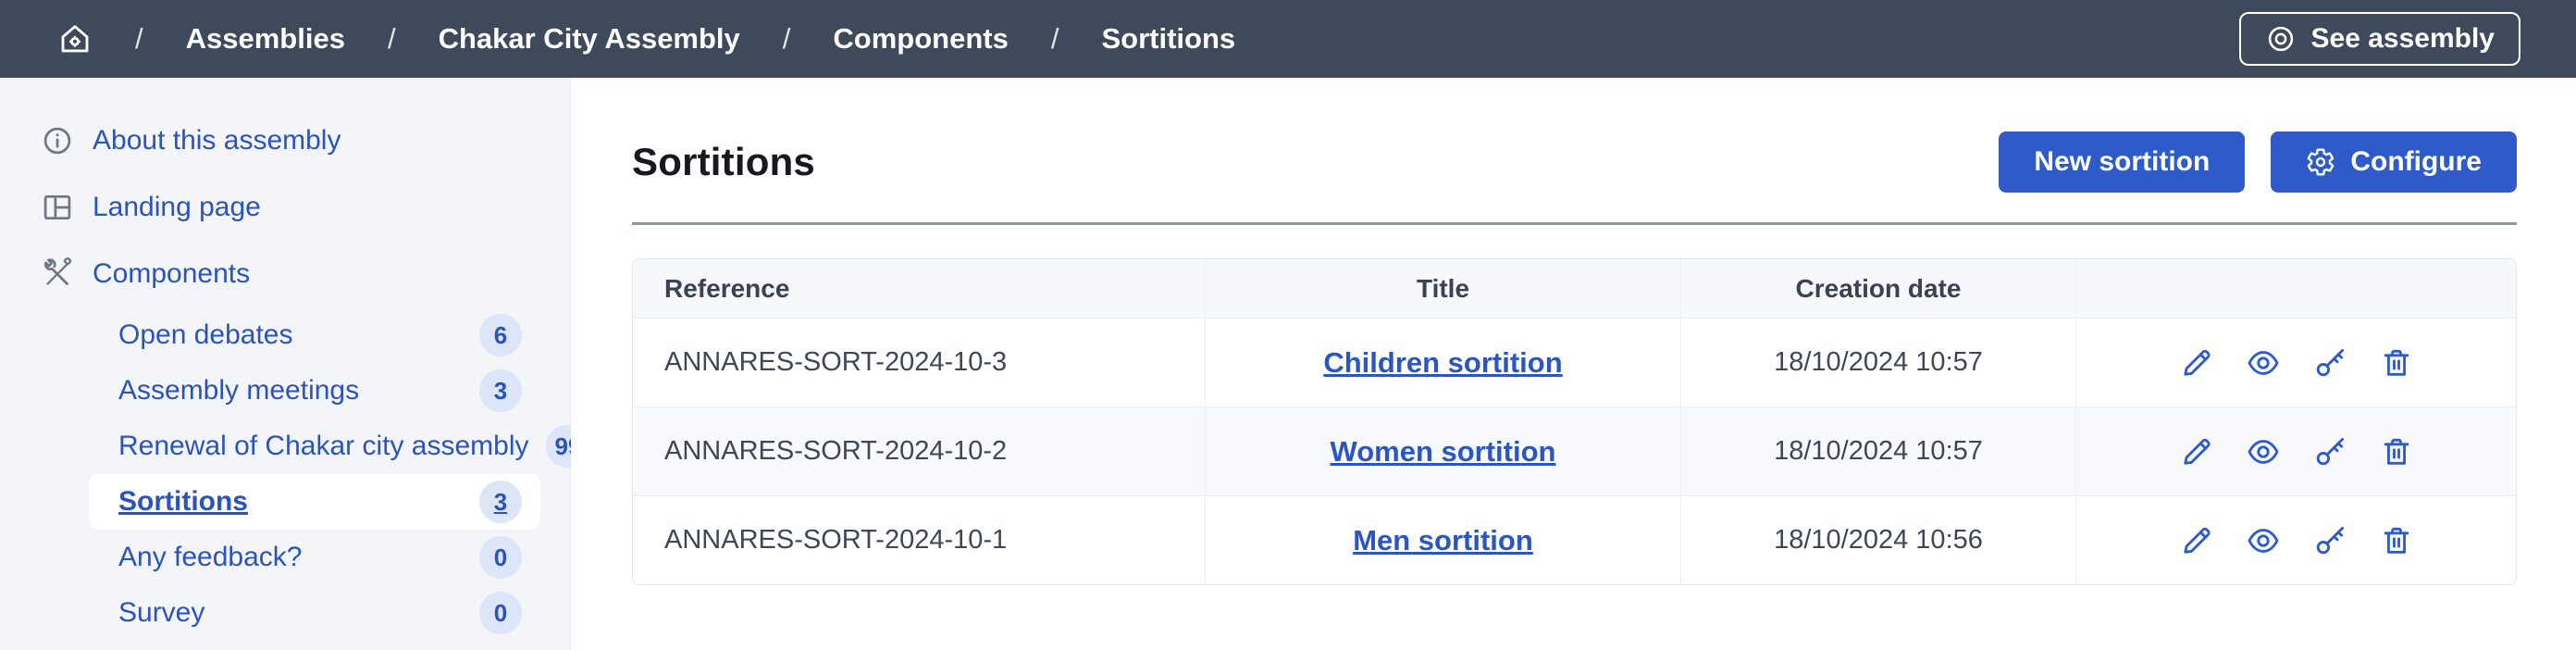 The width and height of the screenshot is (2576, 650). I want to click on page-title: Sortitions, so click(724, 162).